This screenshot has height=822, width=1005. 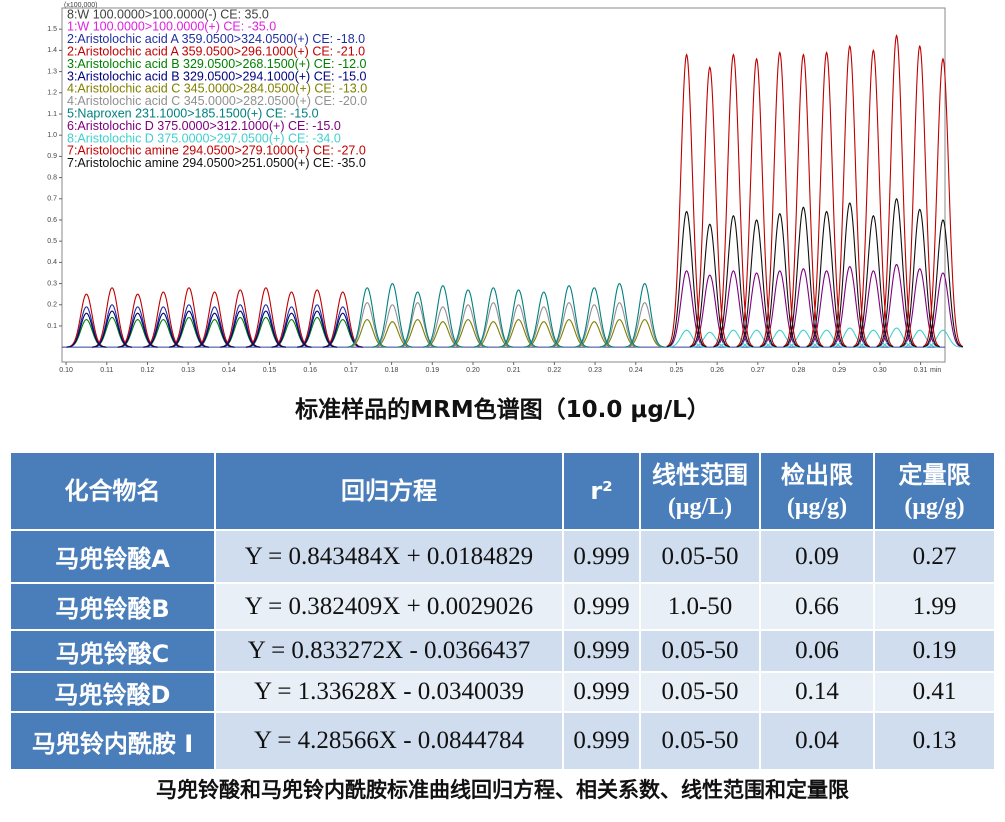 What do you see at coordinates (106, 370) in the screenshot?
I see `x-tick-label: 0.11` at bounding box center [106, 370].